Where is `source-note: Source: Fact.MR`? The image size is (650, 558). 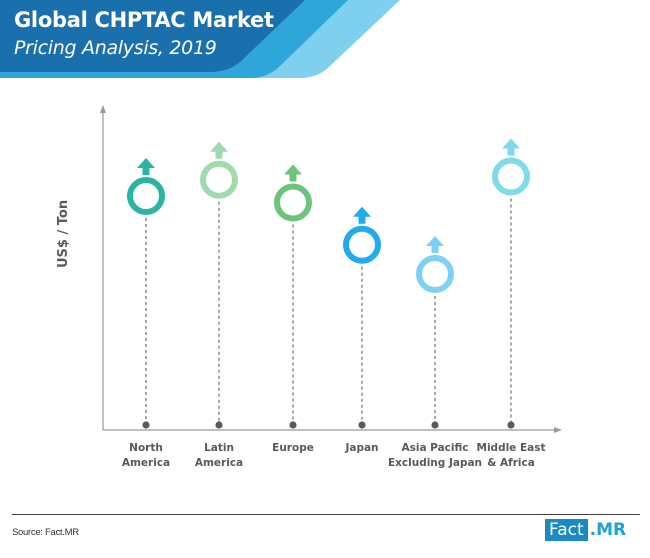
source-note: Source: Fact.MR is located at coordinates (45, 532).